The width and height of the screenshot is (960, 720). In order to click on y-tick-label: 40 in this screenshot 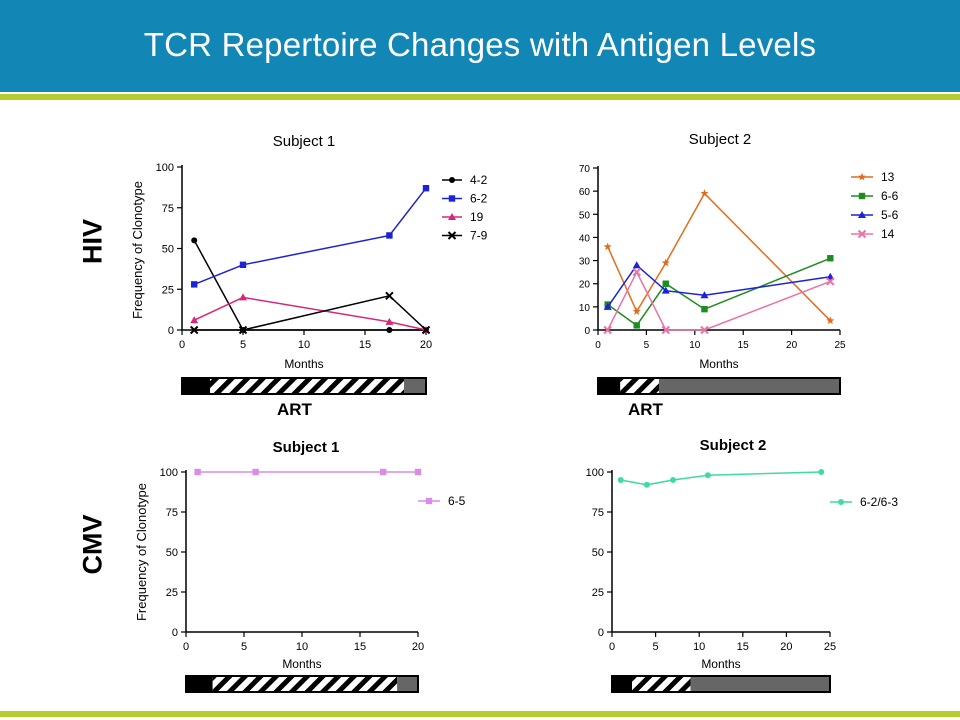, I will do `click(585, 238)`.